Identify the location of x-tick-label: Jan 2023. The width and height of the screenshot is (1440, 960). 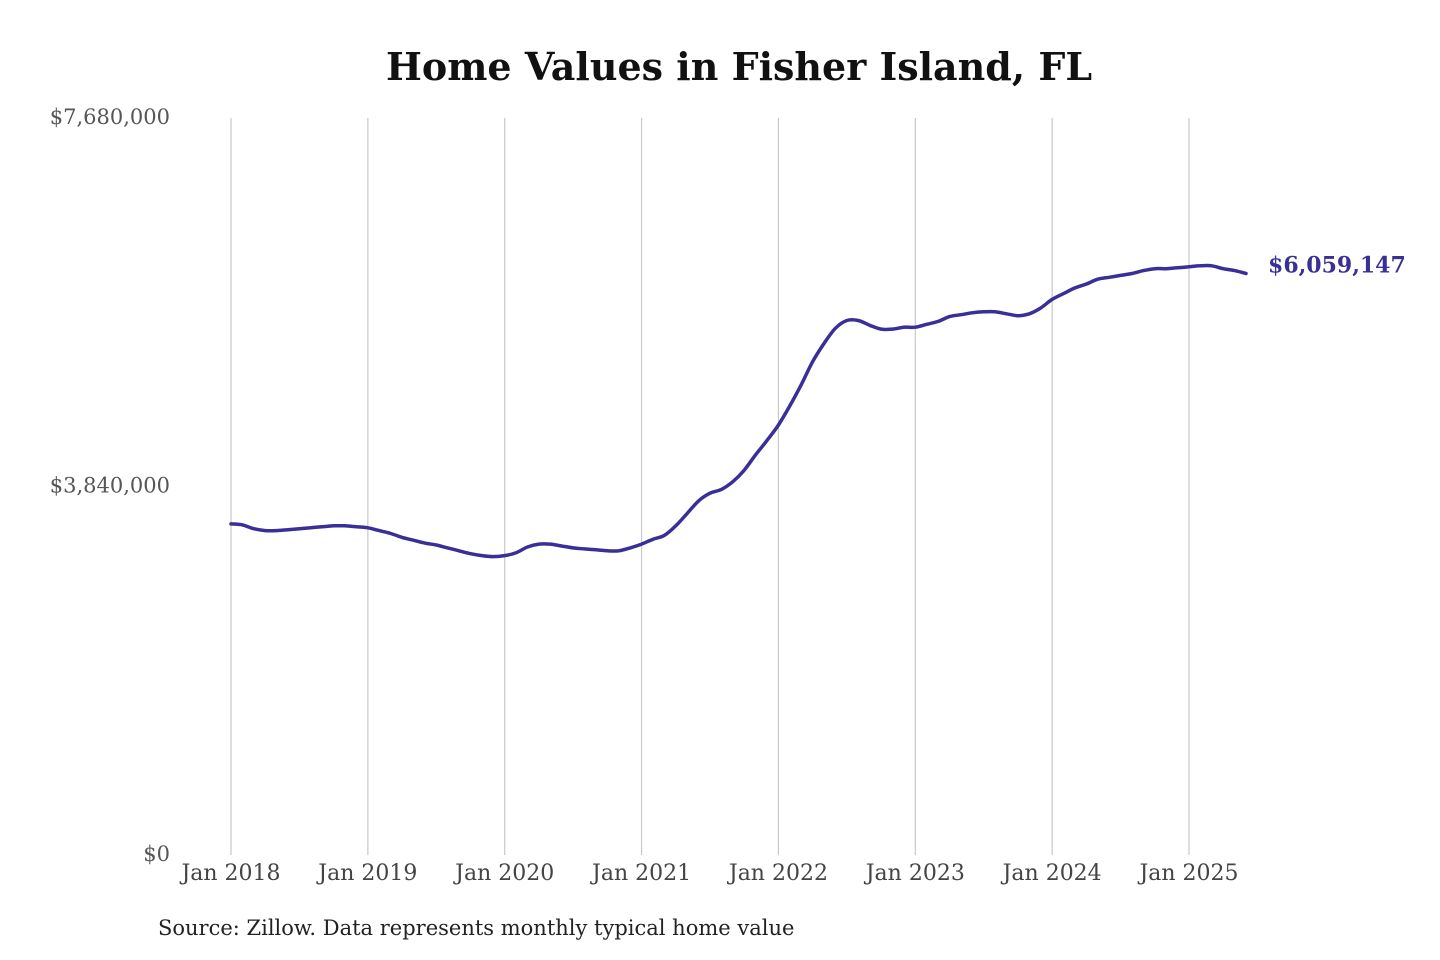
(914, 873).